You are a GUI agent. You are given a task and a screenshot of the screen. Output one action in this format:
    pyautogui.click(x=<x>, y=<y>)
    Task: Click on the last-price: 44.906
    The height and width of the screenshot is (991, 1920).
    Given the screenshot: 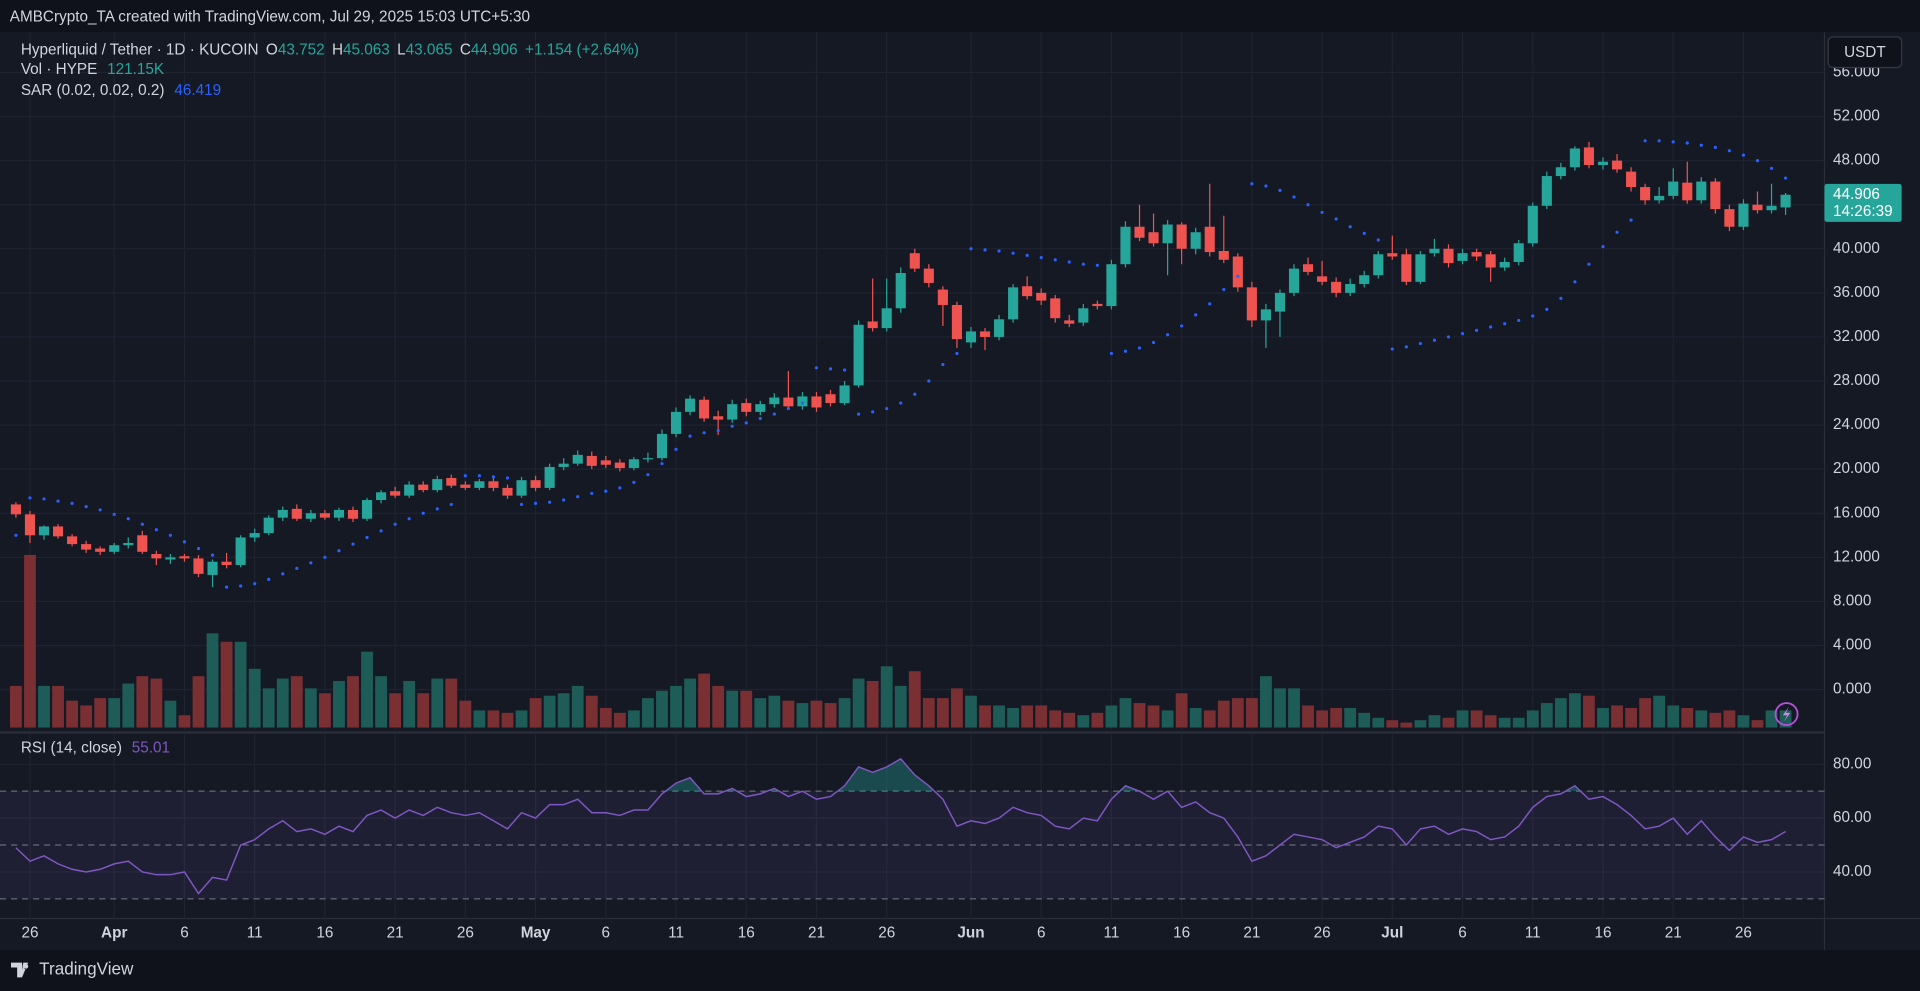 What is the action you would take?
    pyautogui.click(x=1856, y=194)
    